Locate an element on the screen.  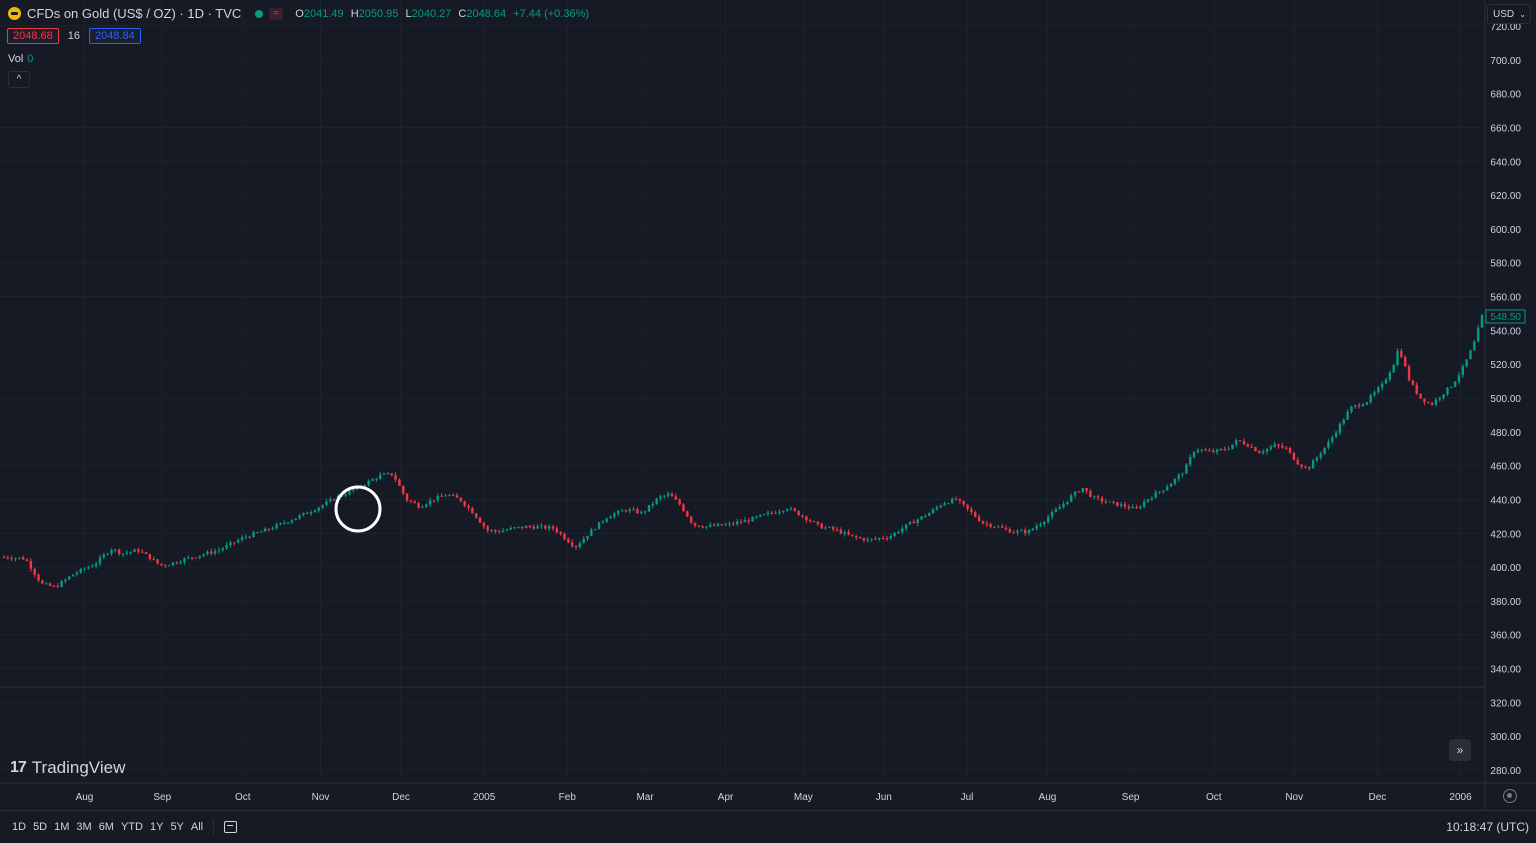
y-tick-label: 280.00 is located at coordinates (1505, 771).